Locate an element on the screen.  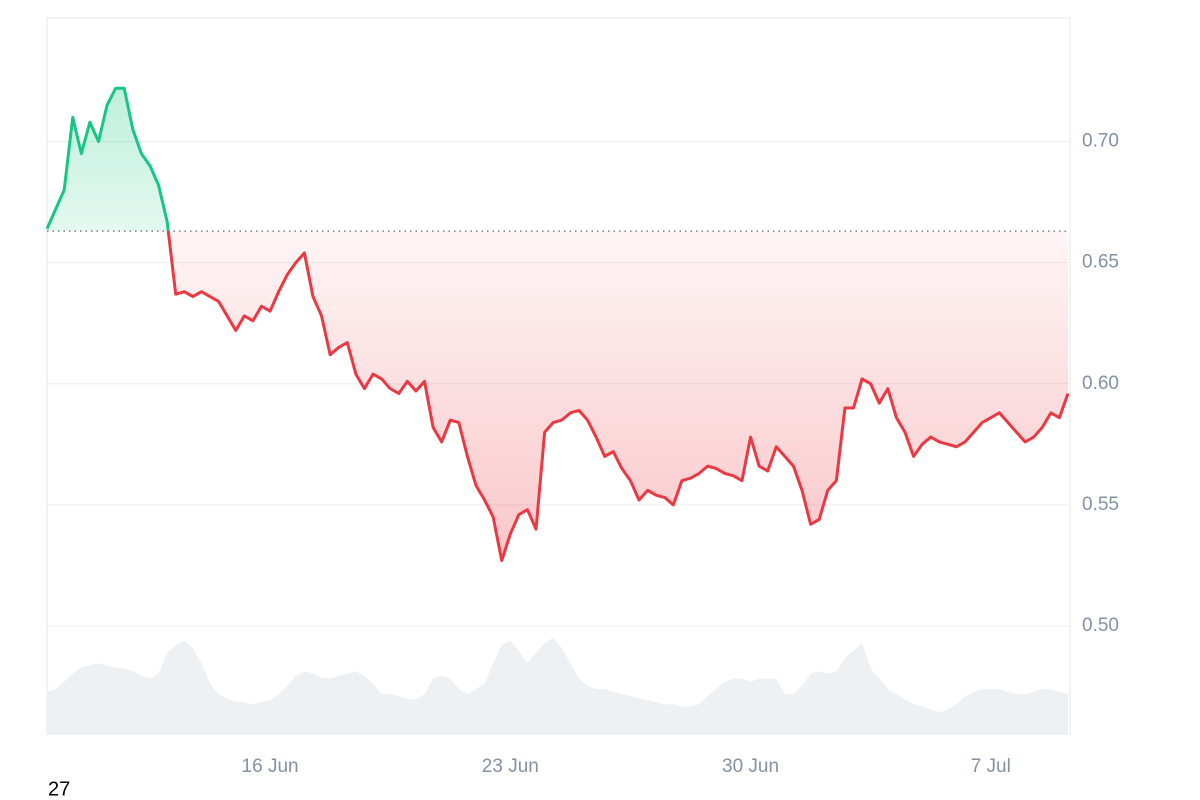
x-tick-label: 30 Jun is located at coordinates (750, 766).